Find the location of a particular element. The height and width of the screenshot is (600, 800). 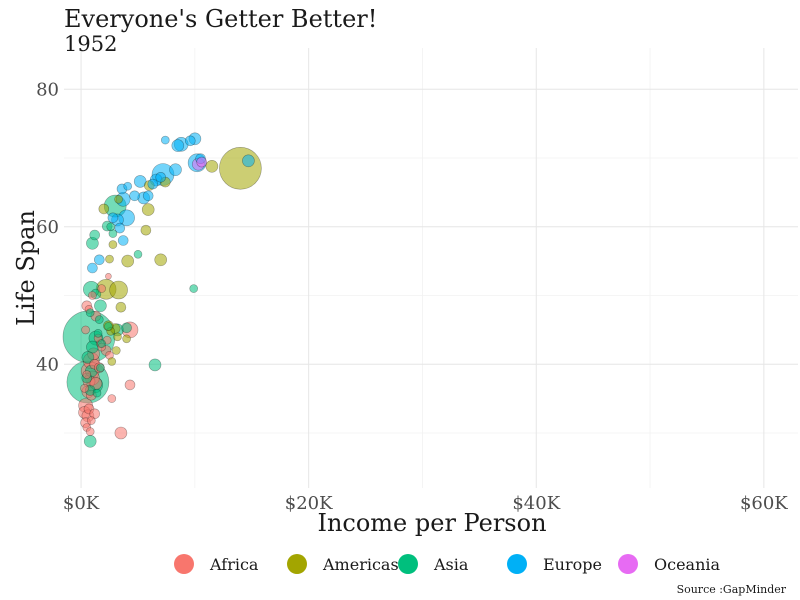

source-caption: Source :GapMinder is located at coordinates (731, 589).